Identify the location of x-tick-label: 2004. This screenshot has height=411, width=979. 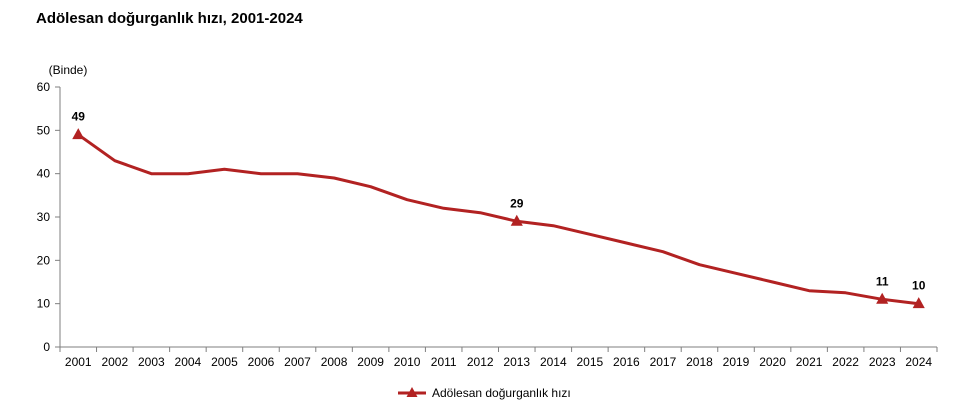
(188, 362).